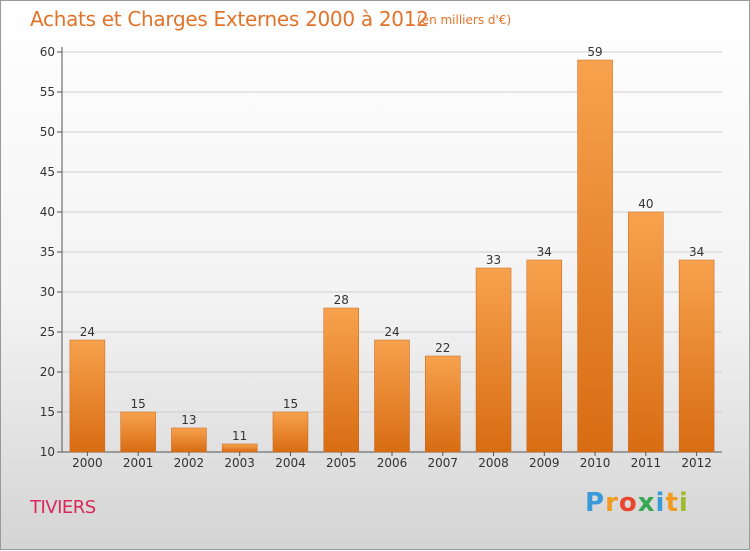 This screenshot has width=750, height=551. What do you see at coordinates (47, 372) in the screenshot?
I see `y-tick-label: 20` at bounding box center [47, 372].